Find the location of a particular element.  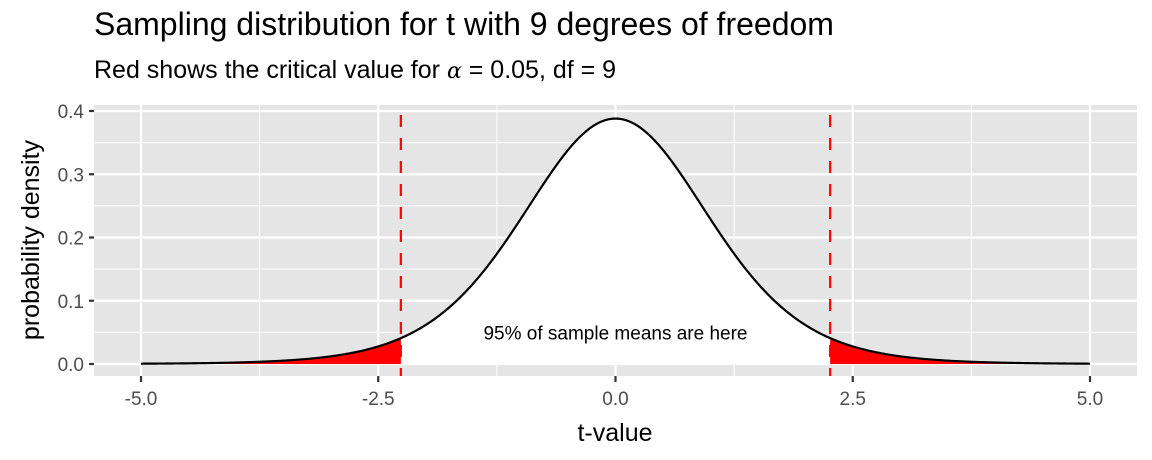

right-tail-fill is located at coordinates (960, 351).